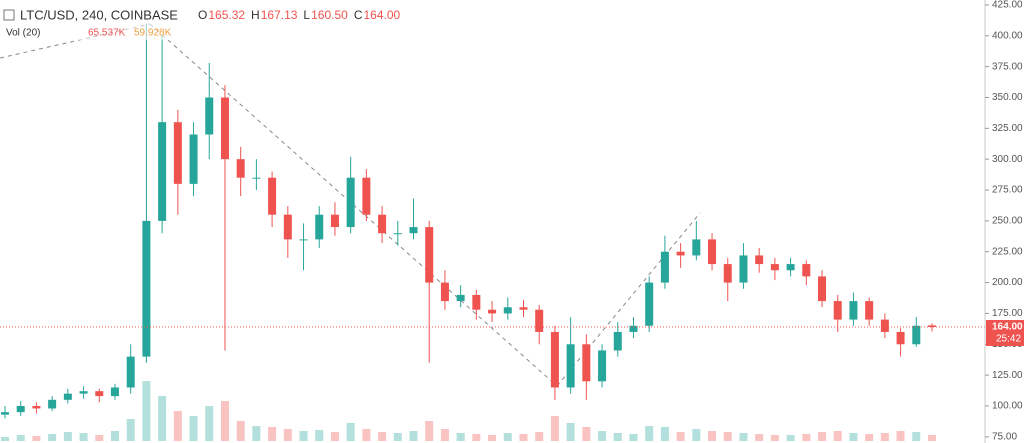 The height and width of the screenshot is (443, 1024). What do you see at coordinates (1008, 339) in the screenshot?
I see `countdown: 25:42` at bounding box center [1008, 339].